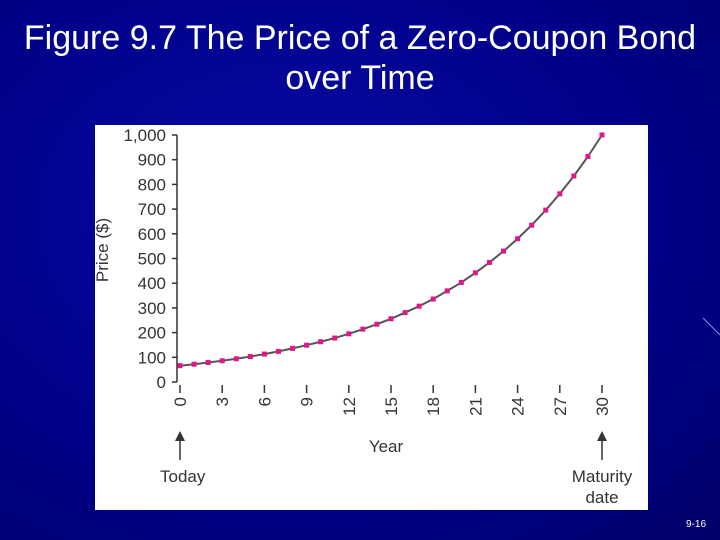 This screenshot has width=720, height=540. What do you see at coordinates (161, 382) in the screenshot?
I see `y-tick-label: 0` at bounding box center [161, 382].